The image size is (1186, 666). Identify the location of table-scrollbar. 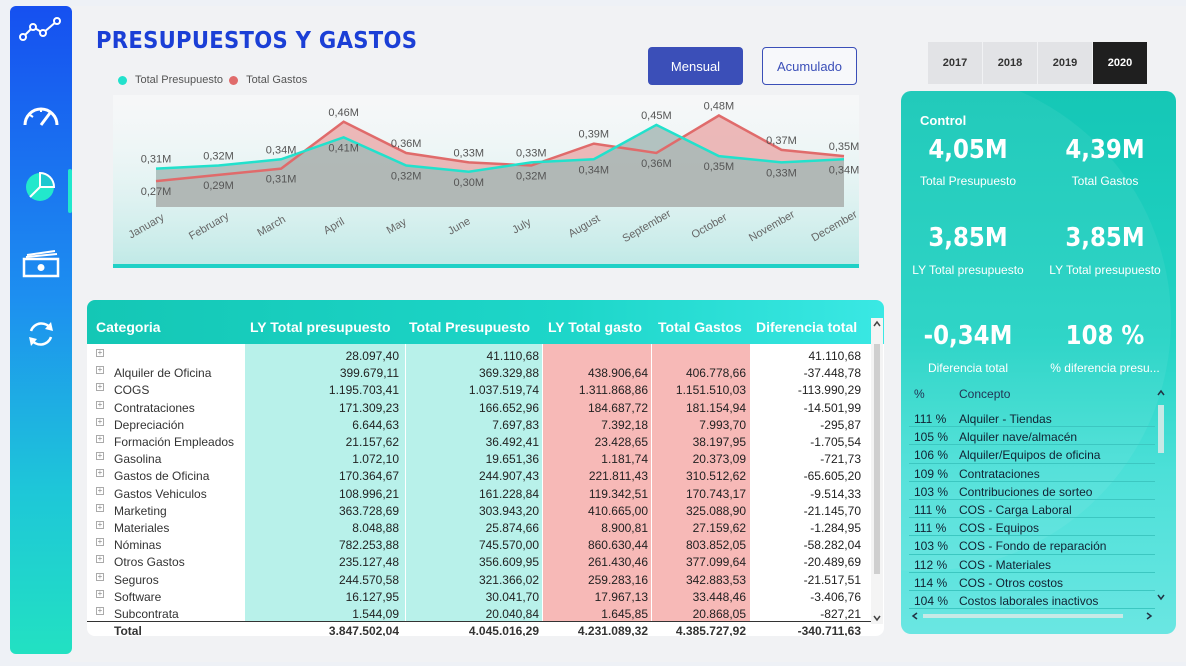
(877, 471).